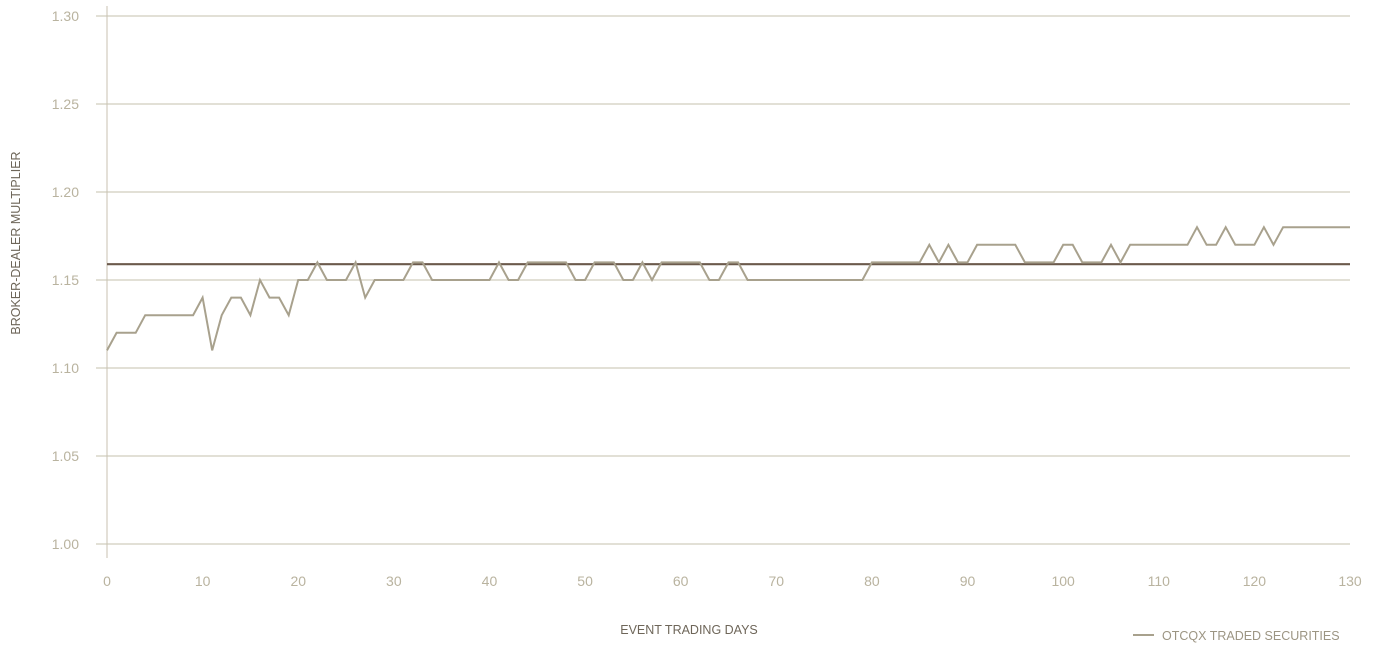 Image resolution: width=1375 pixels, height=646 pixels. I want to click on y-tick-label: 1.30, so click(65, 16).